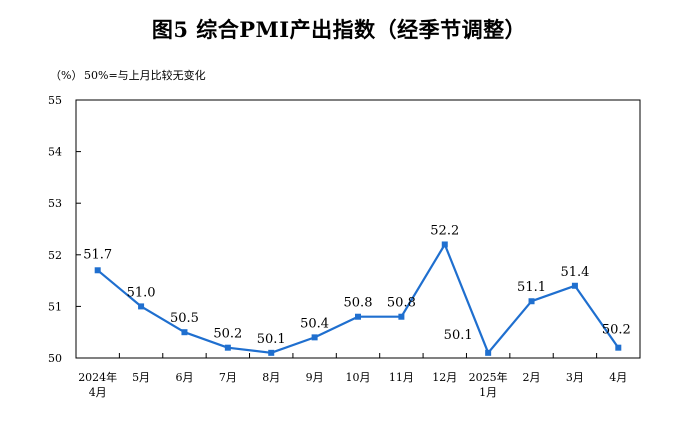 The image size is (678, 421). Describe the element at coordinates (531, 287) in the screenshot. I see `data-label: 51.1` at that location.